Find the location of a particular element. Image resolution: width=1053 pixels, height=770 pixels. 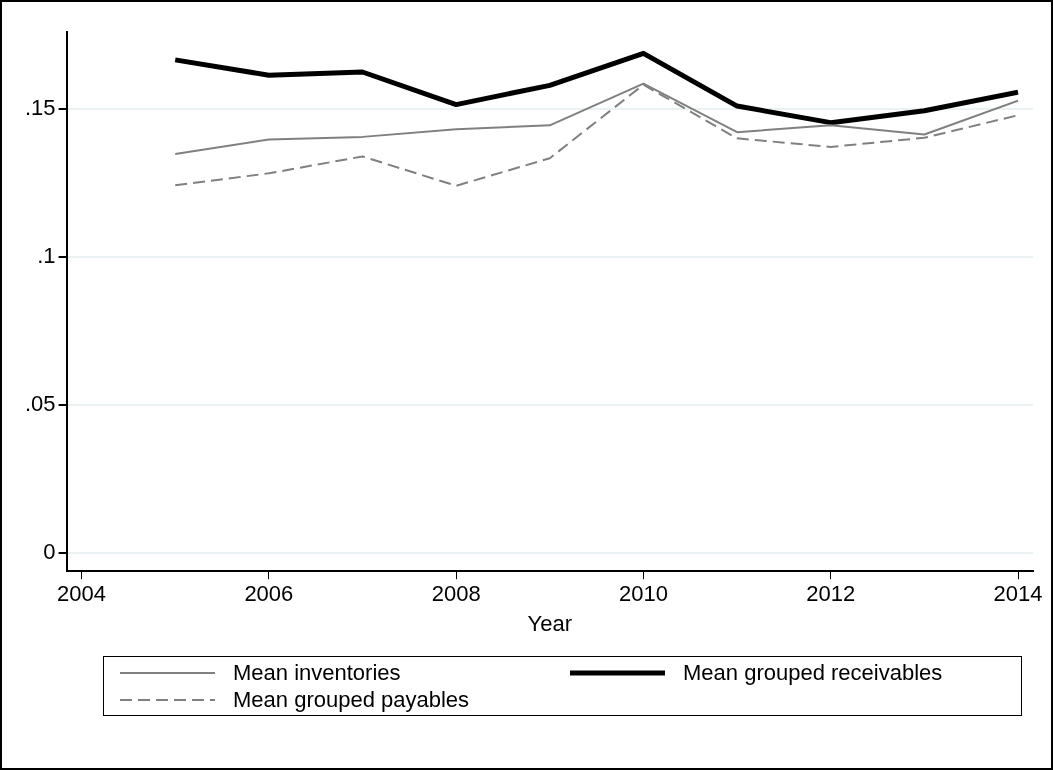

x-tick-label: 2008 is located at coordinates (456, 594).